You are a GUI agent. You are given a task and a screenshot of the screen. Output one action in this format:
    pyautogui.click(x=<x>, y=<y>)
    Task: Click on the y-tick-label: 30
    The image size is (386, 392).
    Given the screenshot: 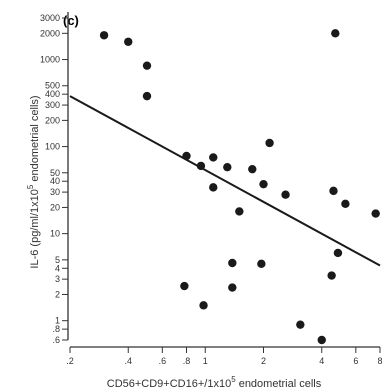 What is the action you would take?
    pyautogui.click(x=55, y=192)
    